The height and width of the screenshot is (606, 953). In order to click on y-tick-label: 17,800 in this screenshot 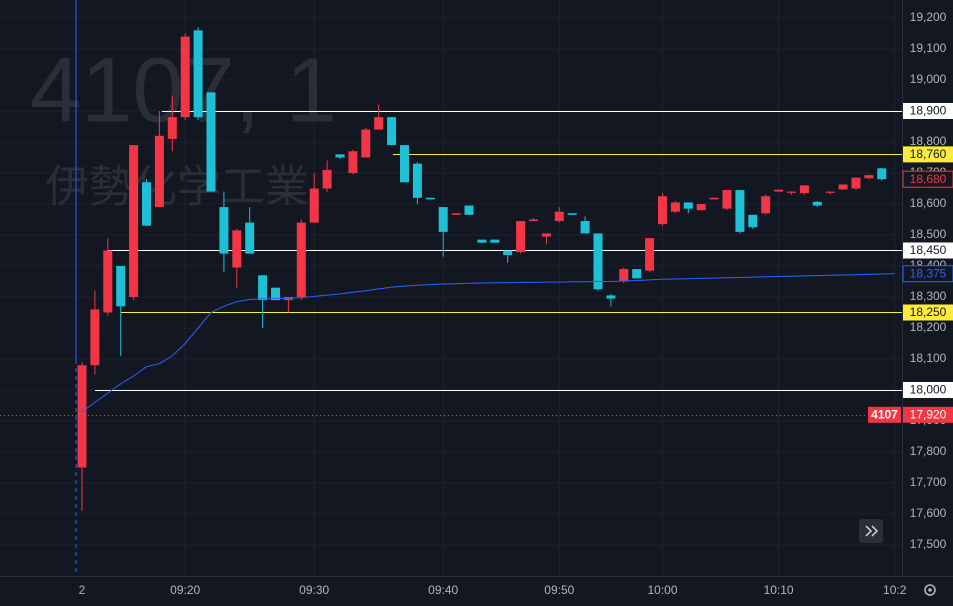, I will do `click(928, 451)`.